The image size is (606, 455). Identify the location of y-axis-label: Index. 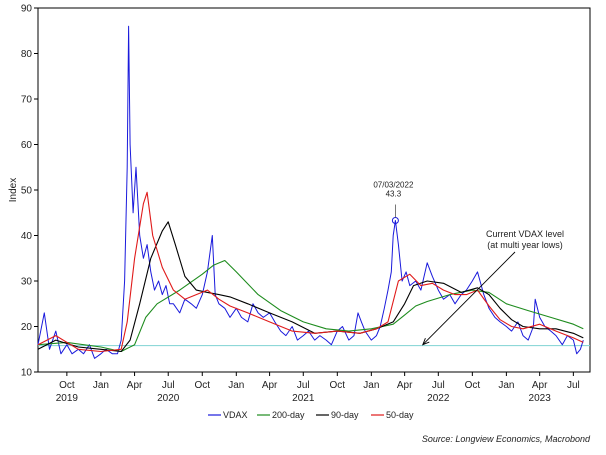
(13, 190).